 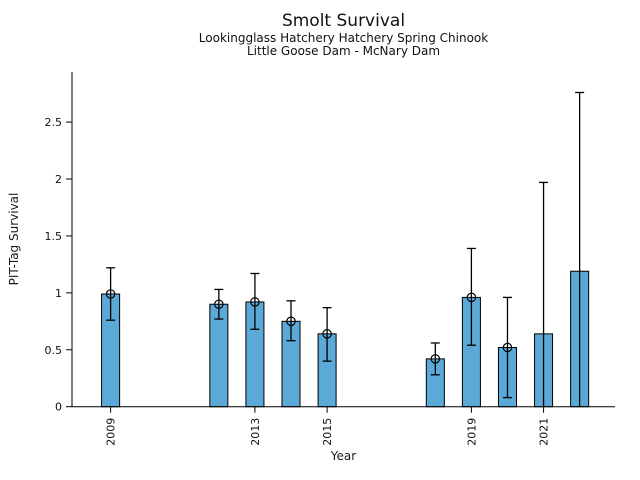 I want to click on chart-subtitle-line2: Little Goose Dam - McNary Dam, so click(x=343, y=51).